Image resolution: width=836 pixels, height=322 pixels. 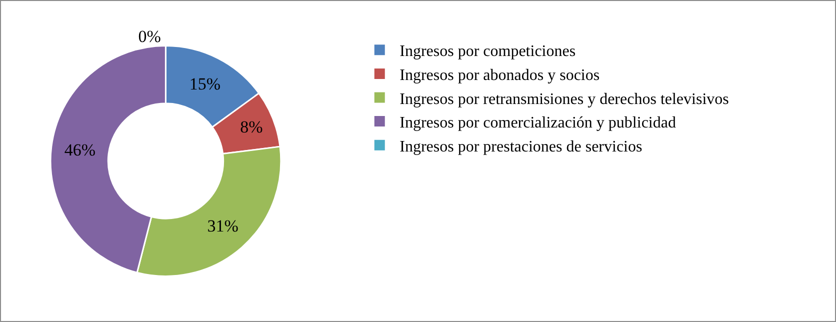 What do you see at coordinates (80, 150) in the screenshot?
I see `data-label: 46%` at bounding box center [80, 150].